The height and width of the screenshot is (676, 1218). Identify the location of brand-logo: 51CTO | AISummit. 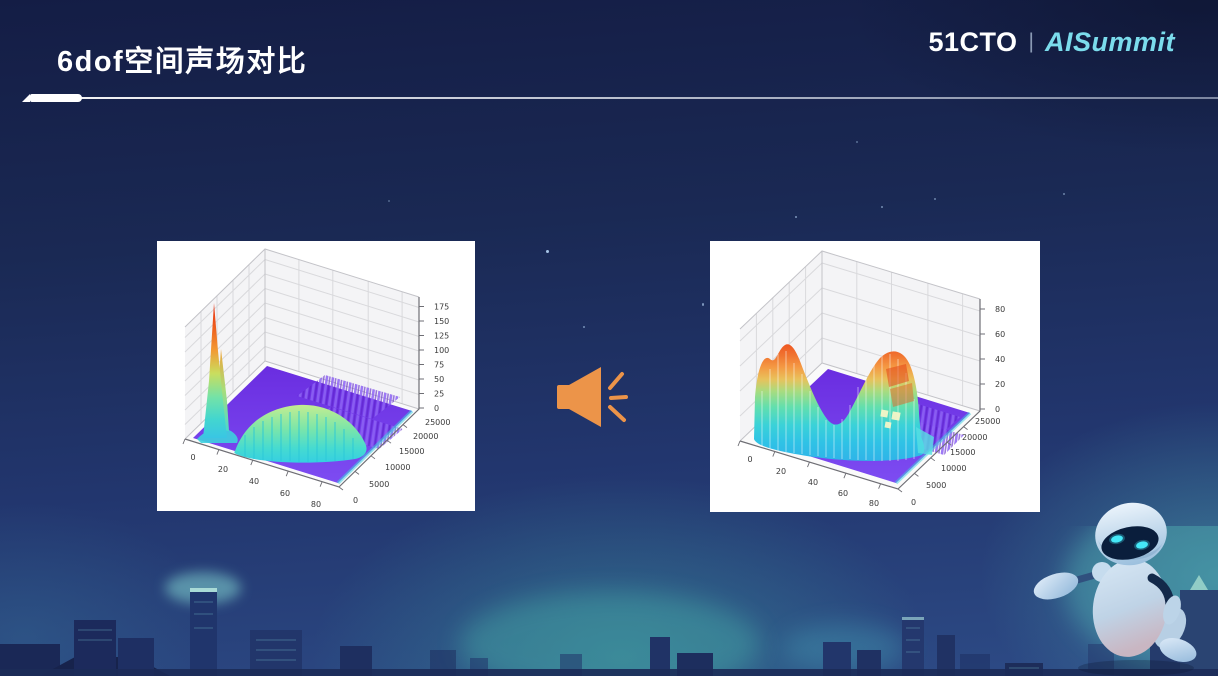
(1051, 42).